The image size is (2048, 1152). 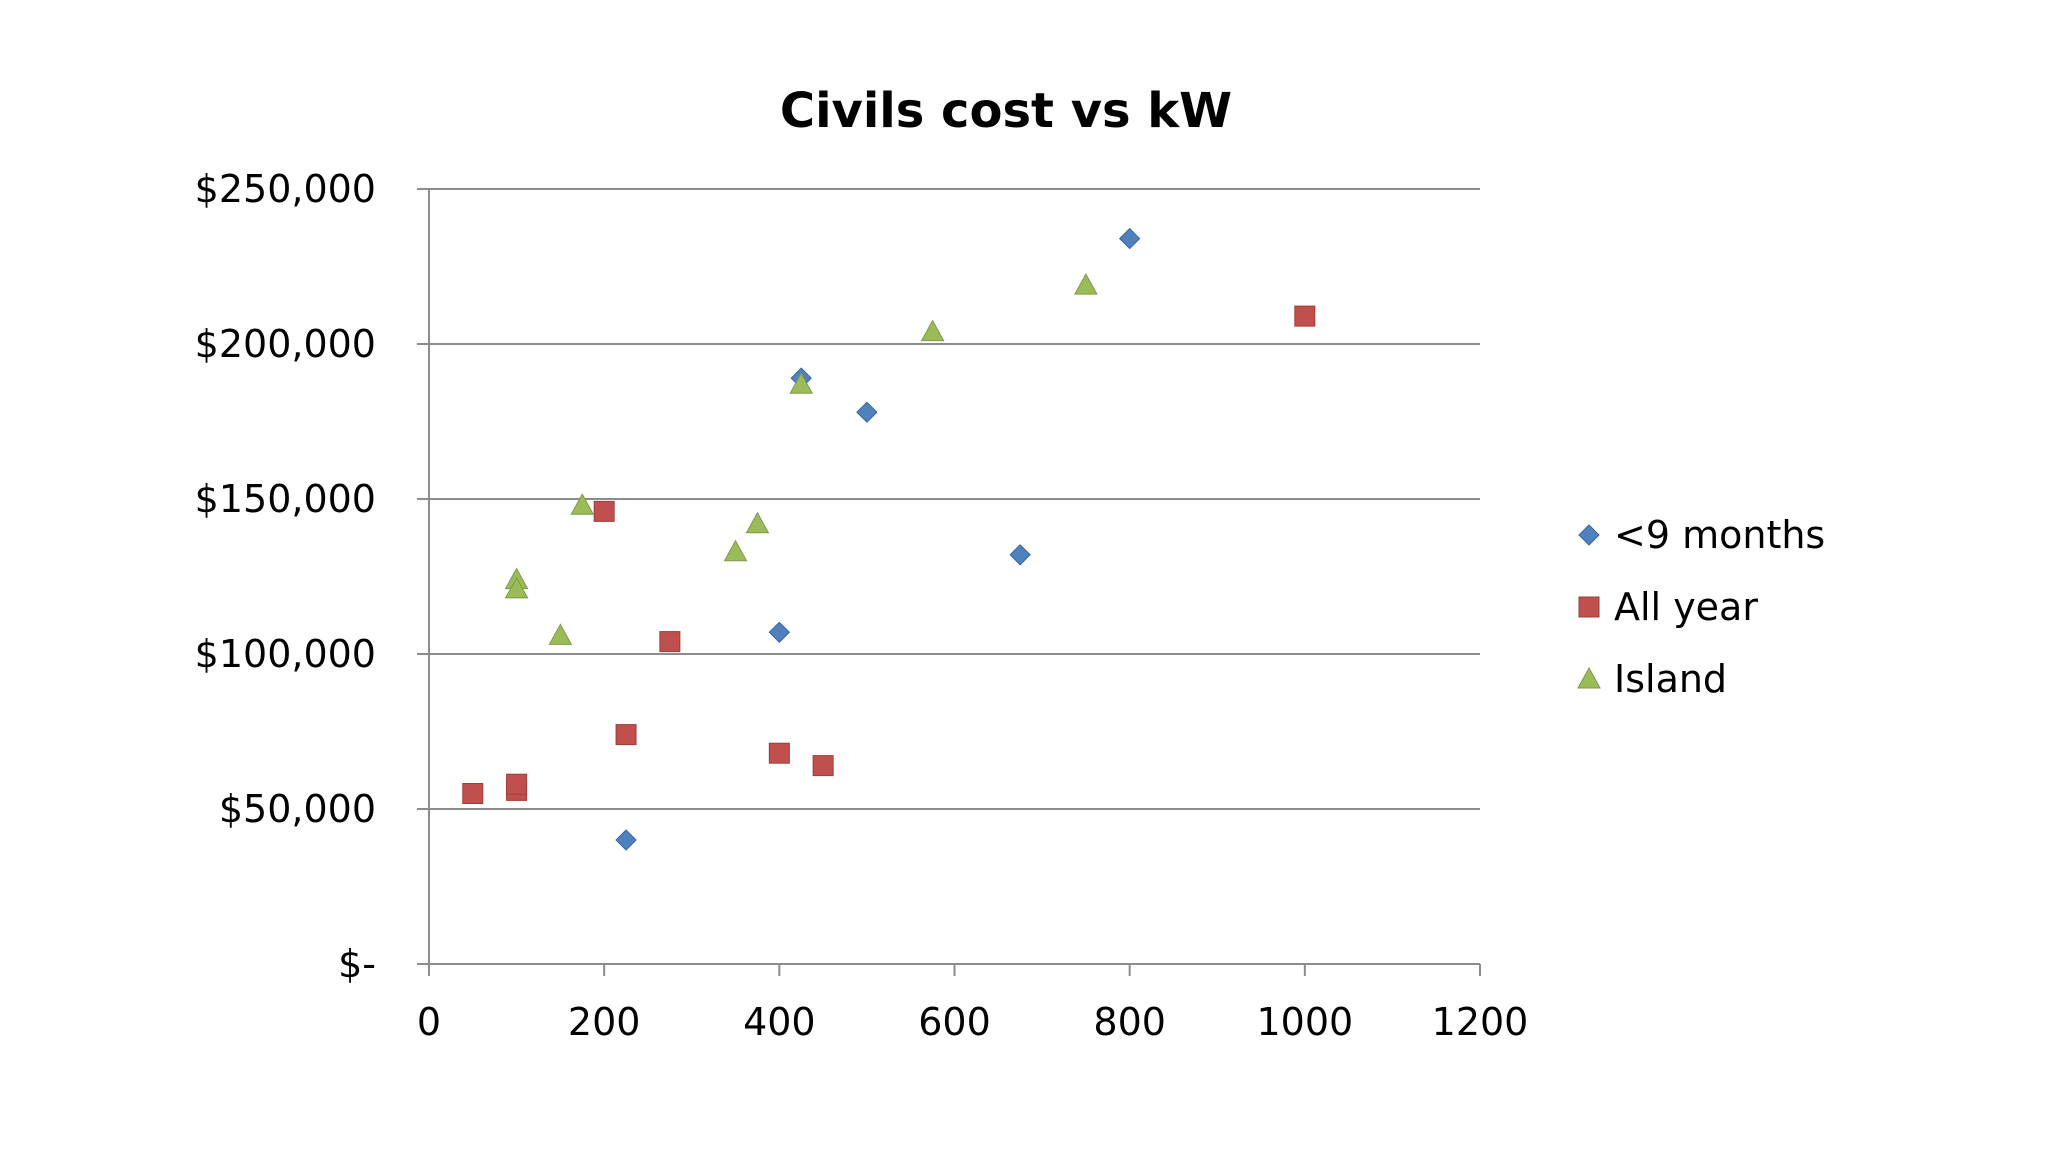 I want to click on x-tick-label: 1200, so click(x=1480, y=1022).